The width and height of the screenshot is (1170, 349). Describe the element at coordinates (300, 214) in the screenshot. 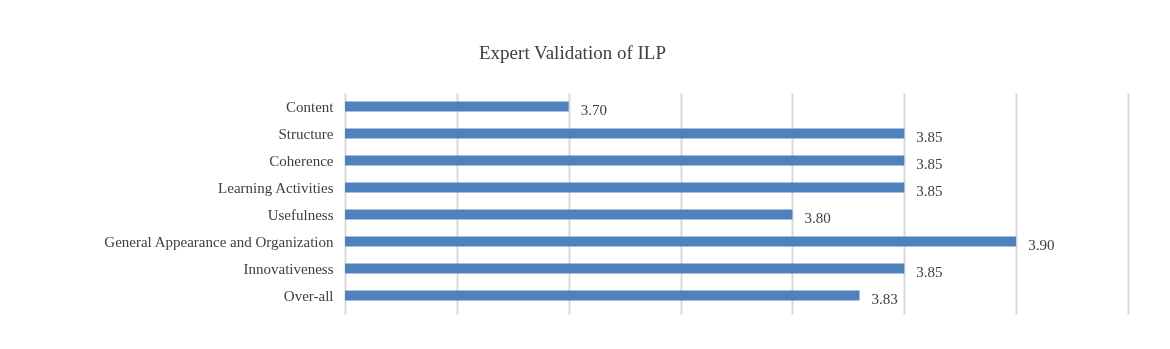

I see `y-tick-label: Usefulness` at that location.